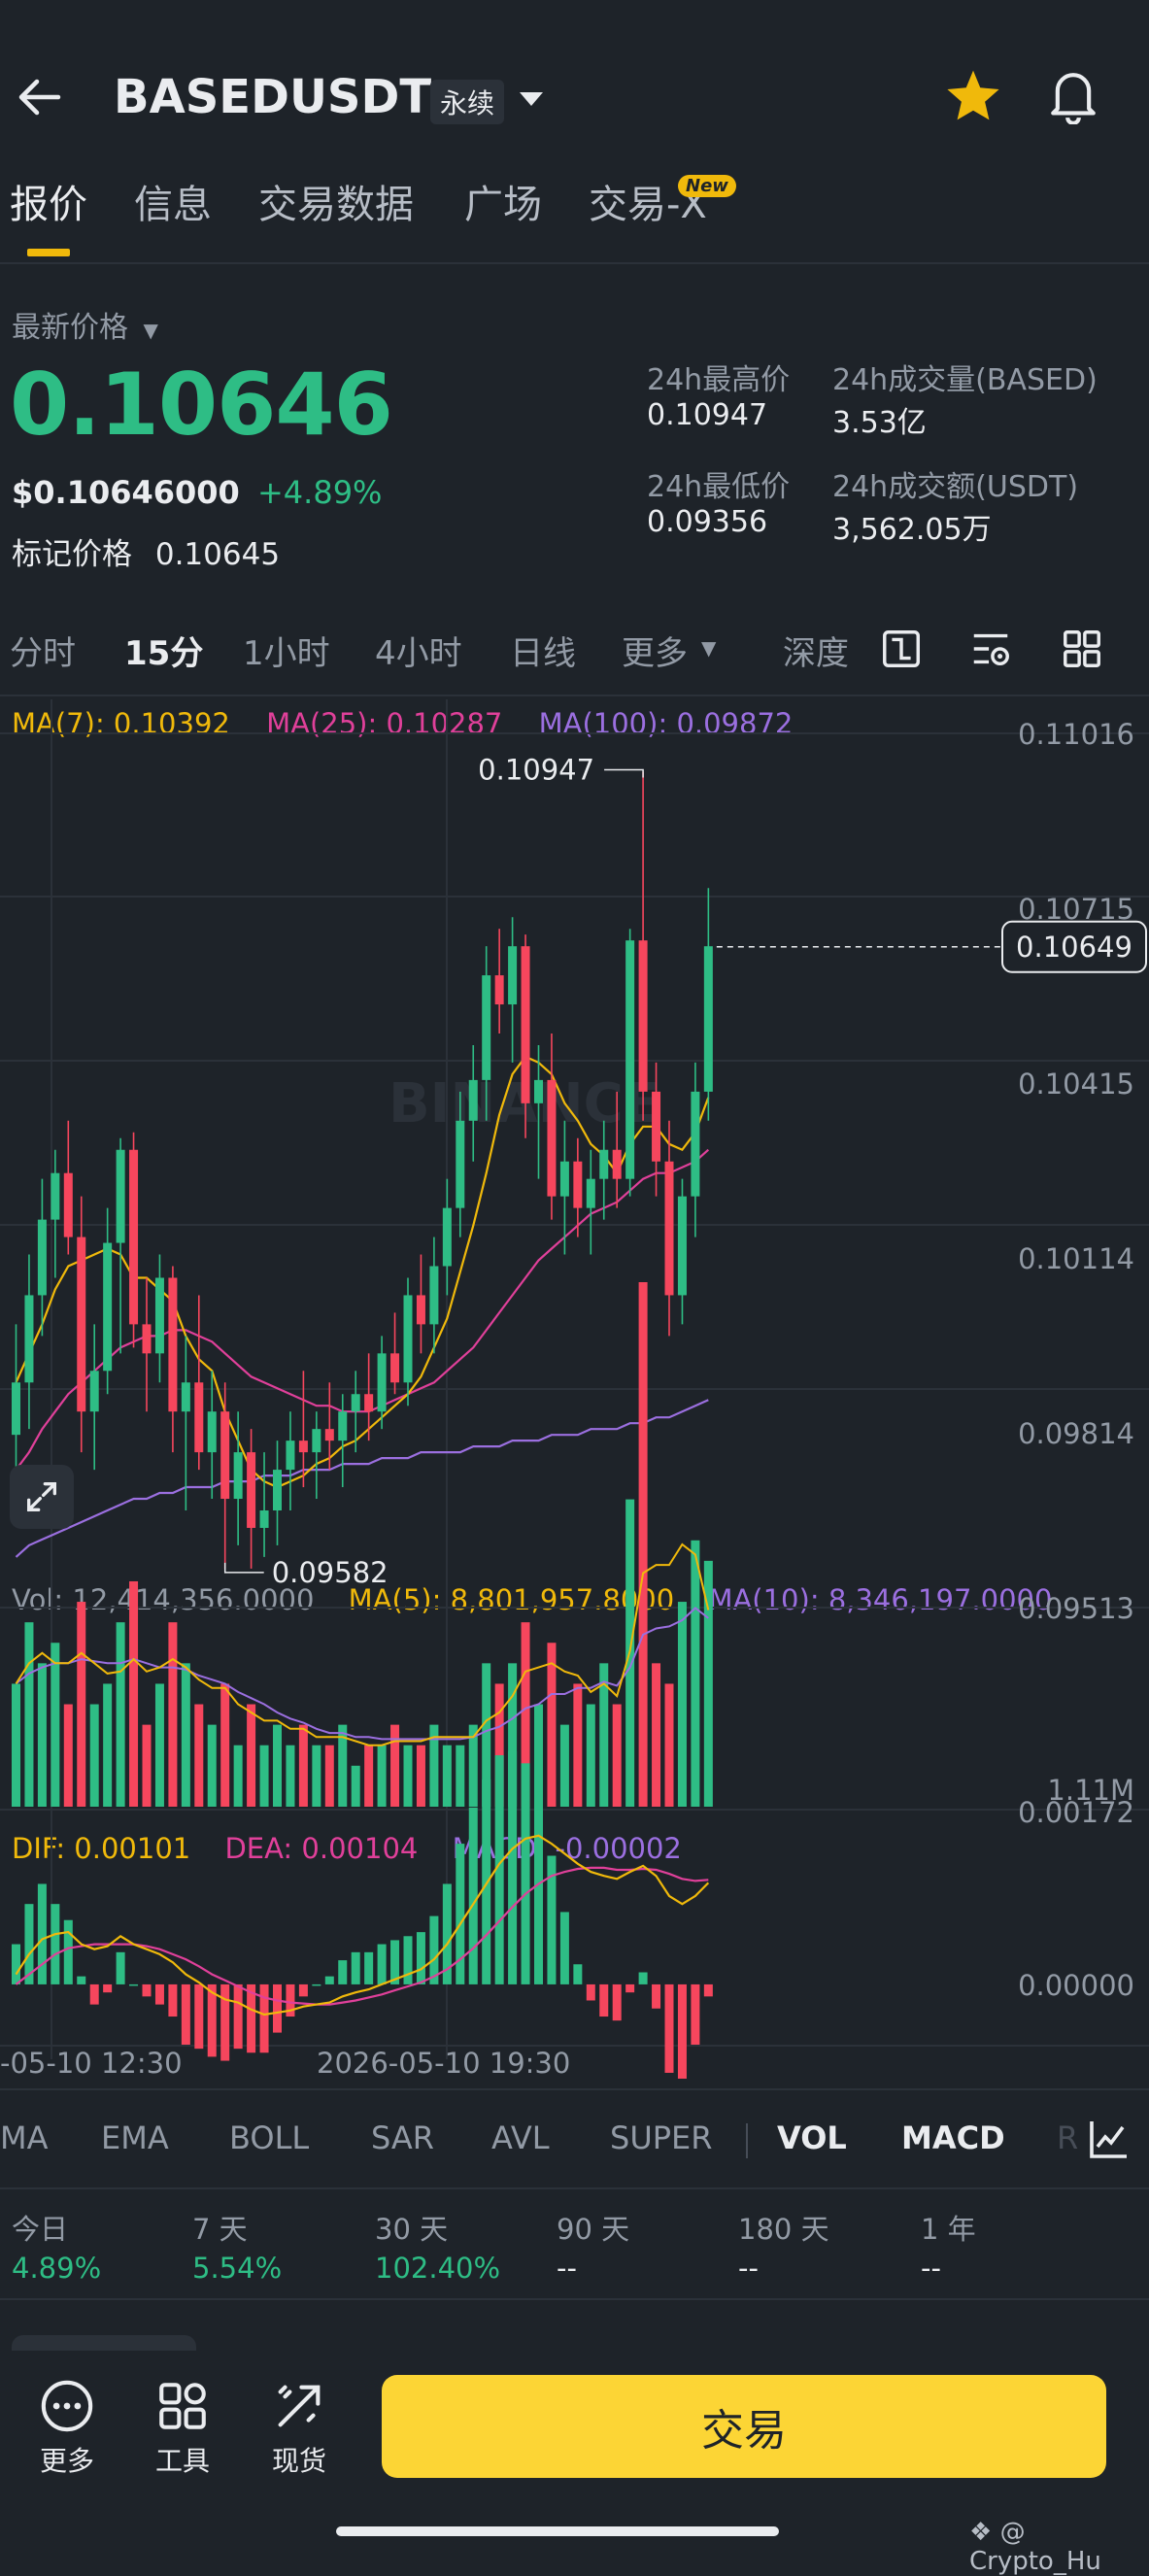 The width and height of the screenshot is (1149, 2576). Describe the element at coordinates (973, 97) in the screenshot. I see `favorite-star-icon` at that location.